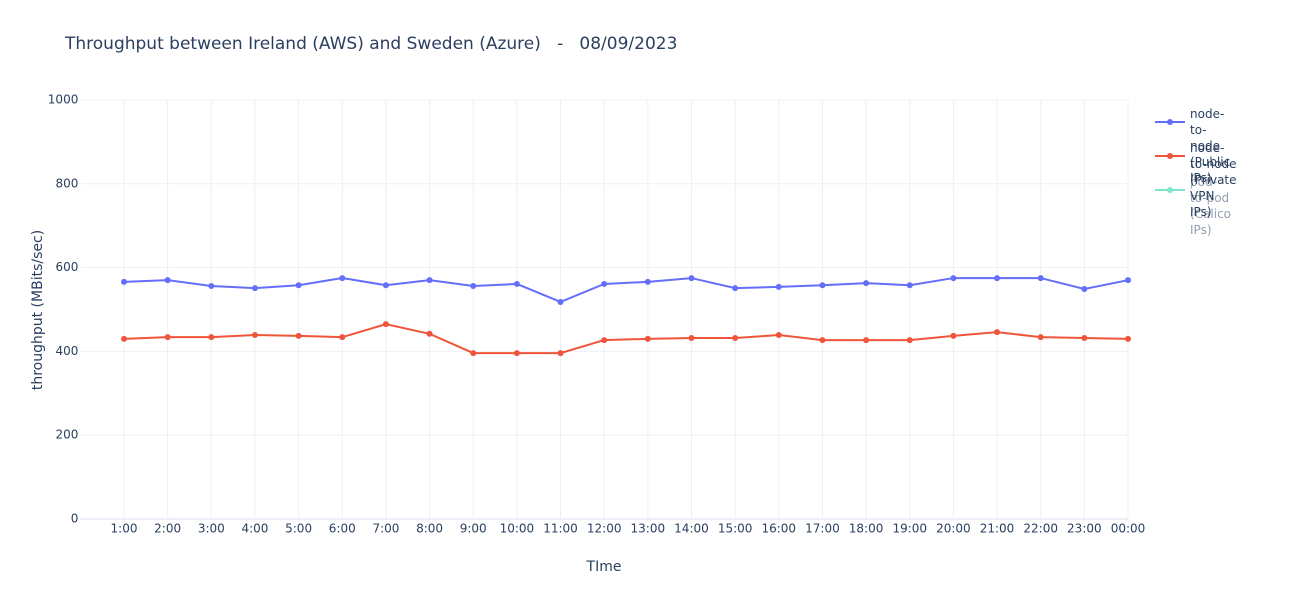  What do you see at coordinates (298, 529) in the screenshot?
I see `x-tick-label: 5:00` at bounding box center [298, 529].